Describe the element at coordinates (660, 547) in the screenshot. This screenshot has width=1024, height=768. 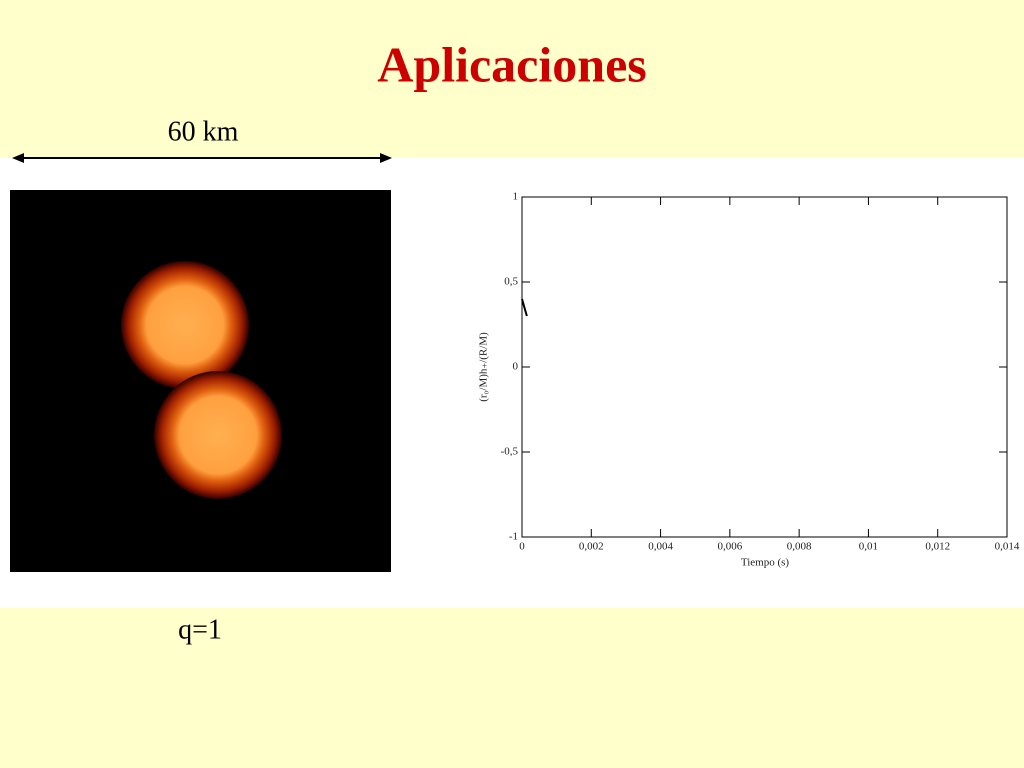
I see `x-tick-label: 0,004` at that location.